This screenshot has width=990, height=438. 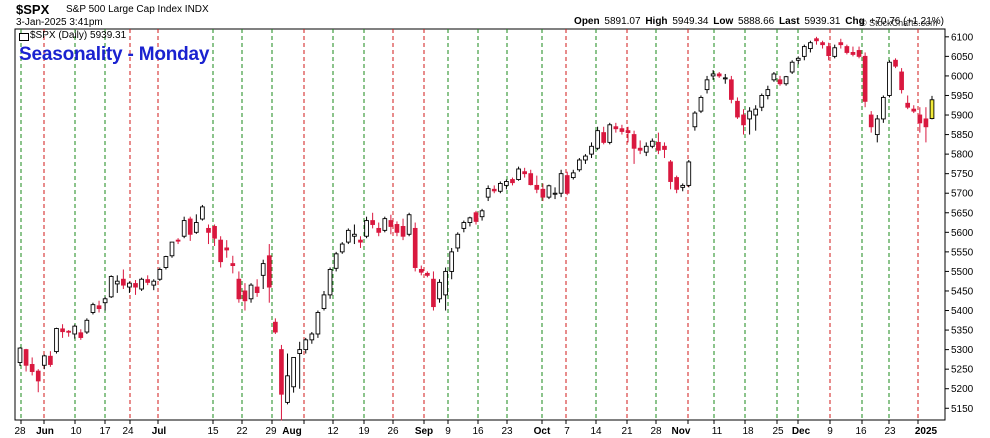 What do you see at coordinates (926, 431) in the screenshot?
I see `x-tick-label: 2025` at bounding box center [926, 431].